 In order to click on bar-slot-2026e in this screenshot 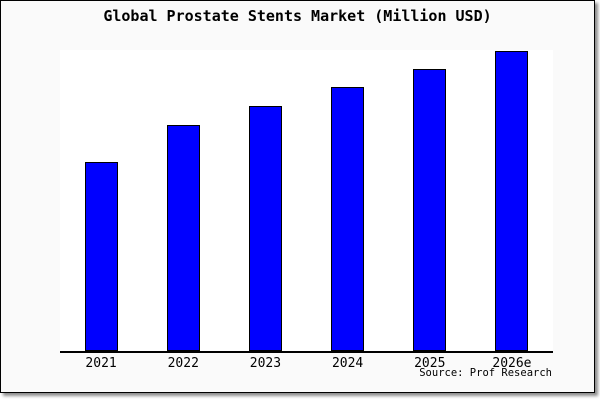, I will do `click(512, 200)`.